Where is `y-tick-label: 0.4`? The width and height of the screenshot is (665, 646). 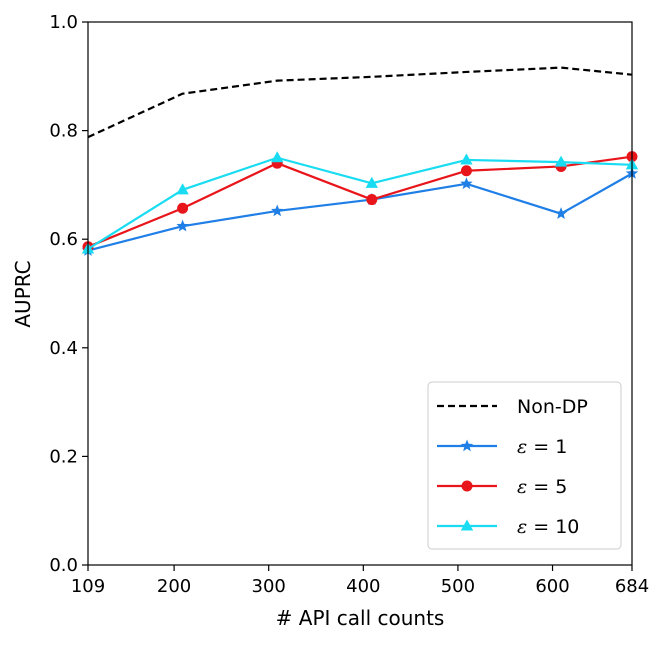
y-tick-label: 0.4 is located at coordinates (63, 348).